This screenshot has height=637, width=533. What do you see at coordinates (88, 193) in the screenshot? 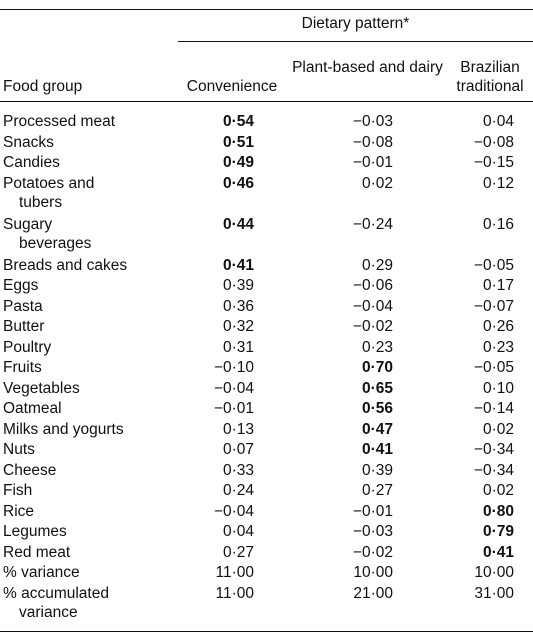
I see `food-group-label: Potatoes and tubers` at bounding box center [88, 193].